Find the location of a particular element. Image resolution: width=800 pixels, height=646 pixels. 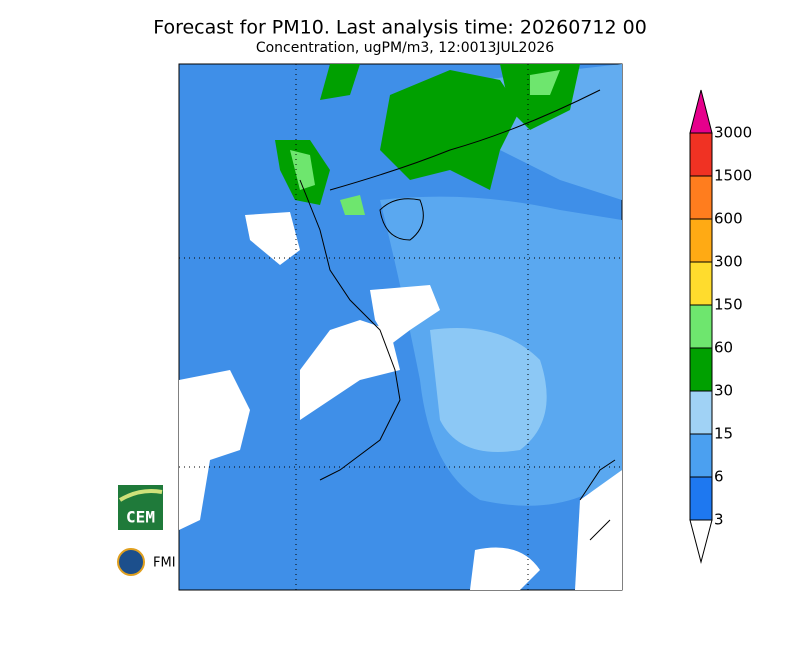

colorbar-label: 1500 is located at coordinates (733, 176).